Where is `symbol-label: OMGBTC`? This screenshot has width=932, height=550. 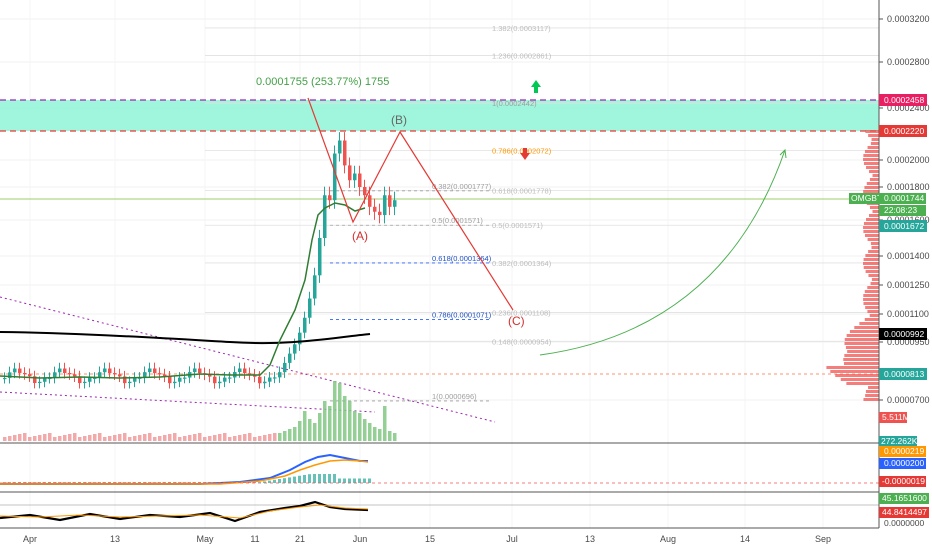 symbol-label: OMGBTC is located at coordinates (869, 198).